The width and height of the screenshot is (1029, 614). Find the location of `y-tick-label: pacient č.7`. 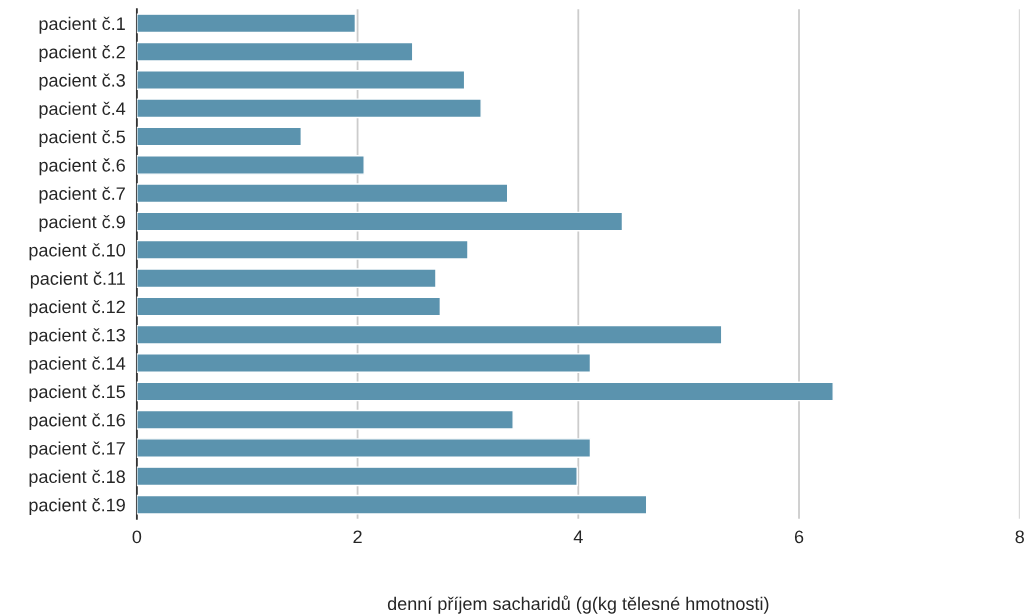

y-tick-label: pacient č.7 is located at coordinates (82, 195).